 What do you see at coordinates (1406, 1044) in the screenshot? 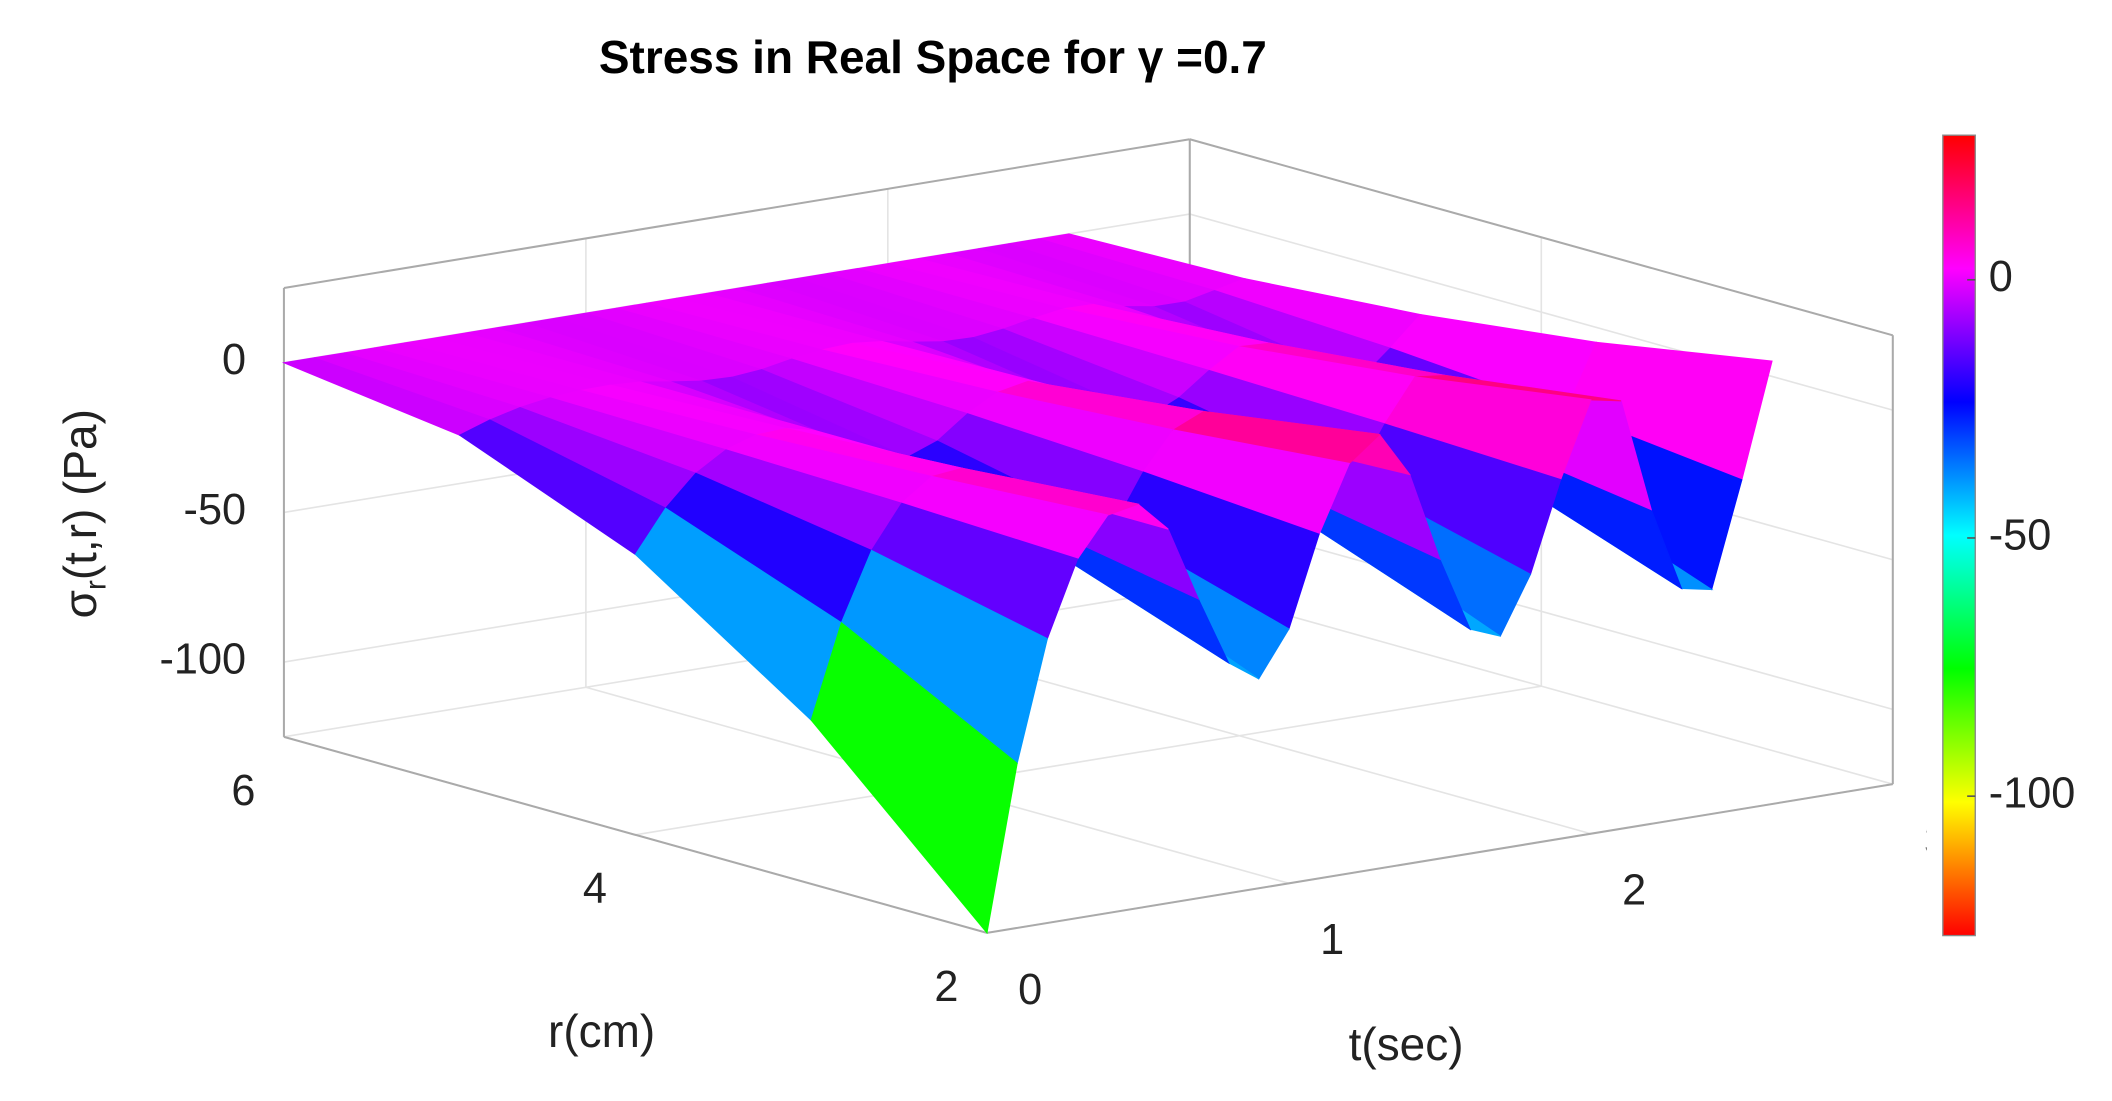
I see `x-axis-label: t(sec)` at bounding box center [1406, 1044].